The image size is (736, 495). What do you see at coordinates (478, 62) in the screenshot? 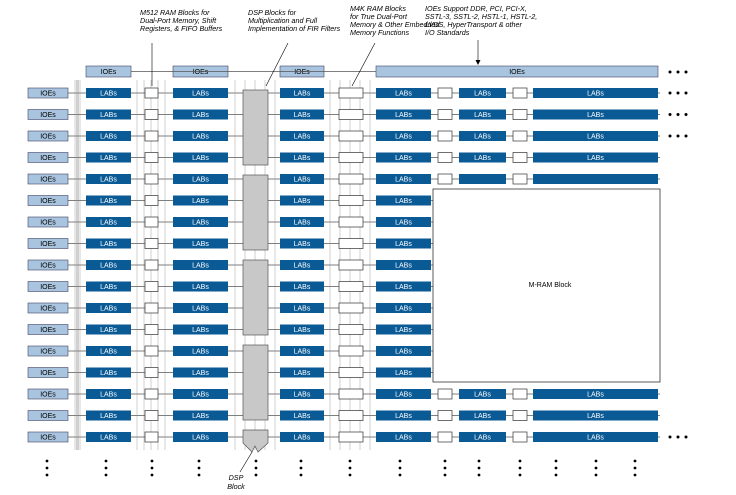
I see `arrow-head` at bounding box center [478, 62].